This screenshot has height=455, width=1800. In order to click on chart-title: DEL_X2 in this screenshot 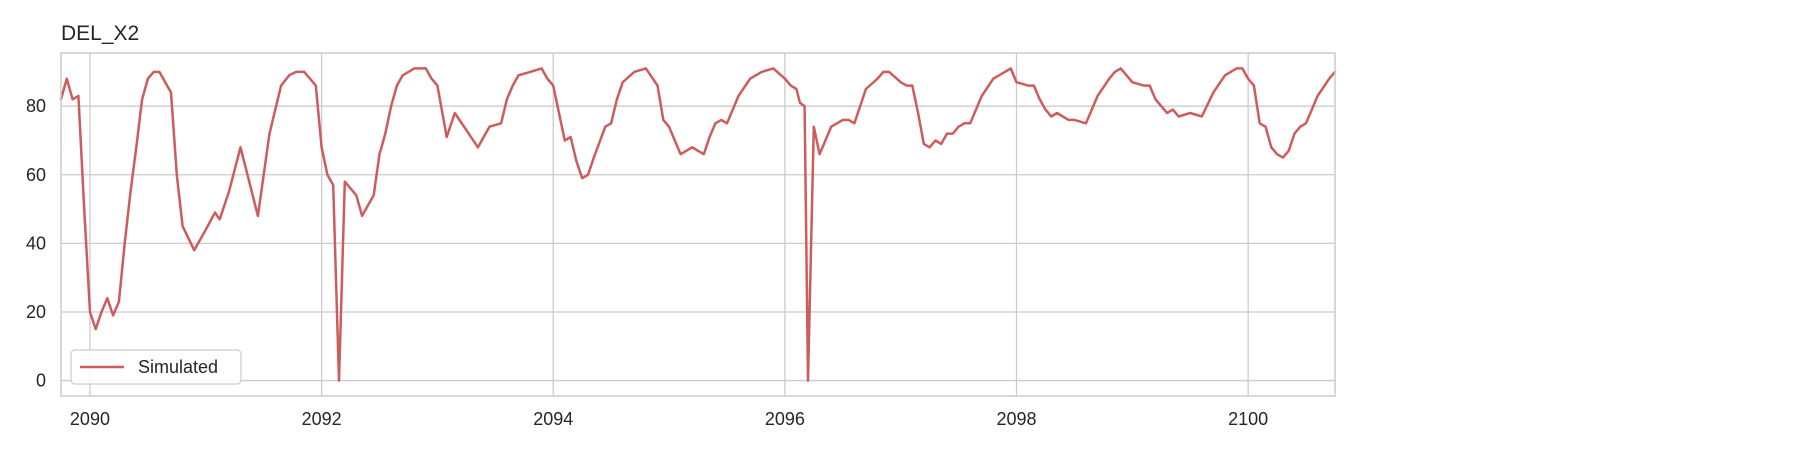, I will do `click(100, 33)`.